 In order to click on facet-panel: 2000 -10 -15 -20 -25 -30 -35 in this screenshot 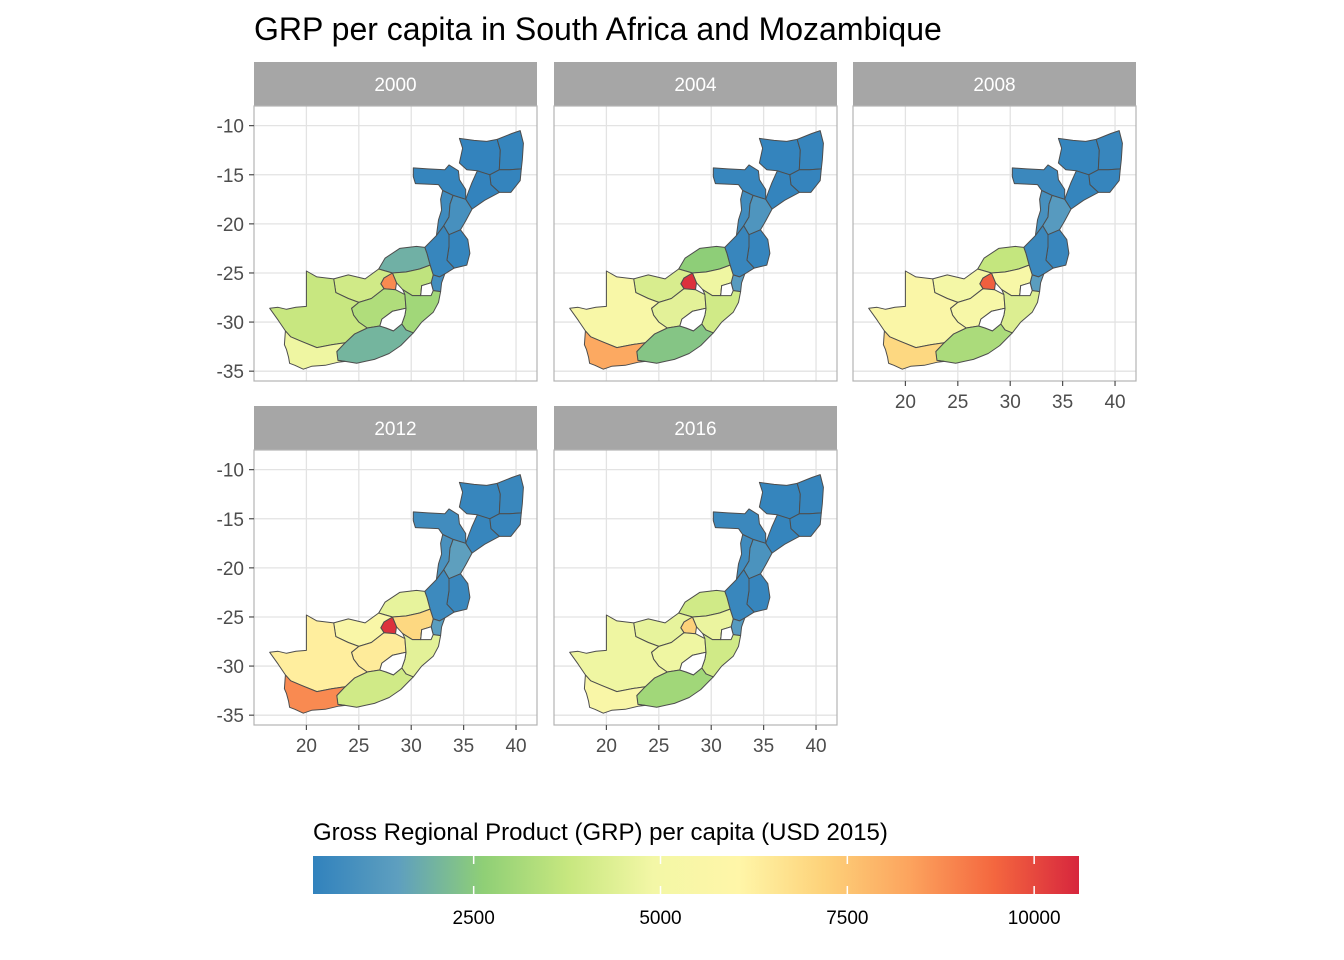, I will do `click(377, 222)`.